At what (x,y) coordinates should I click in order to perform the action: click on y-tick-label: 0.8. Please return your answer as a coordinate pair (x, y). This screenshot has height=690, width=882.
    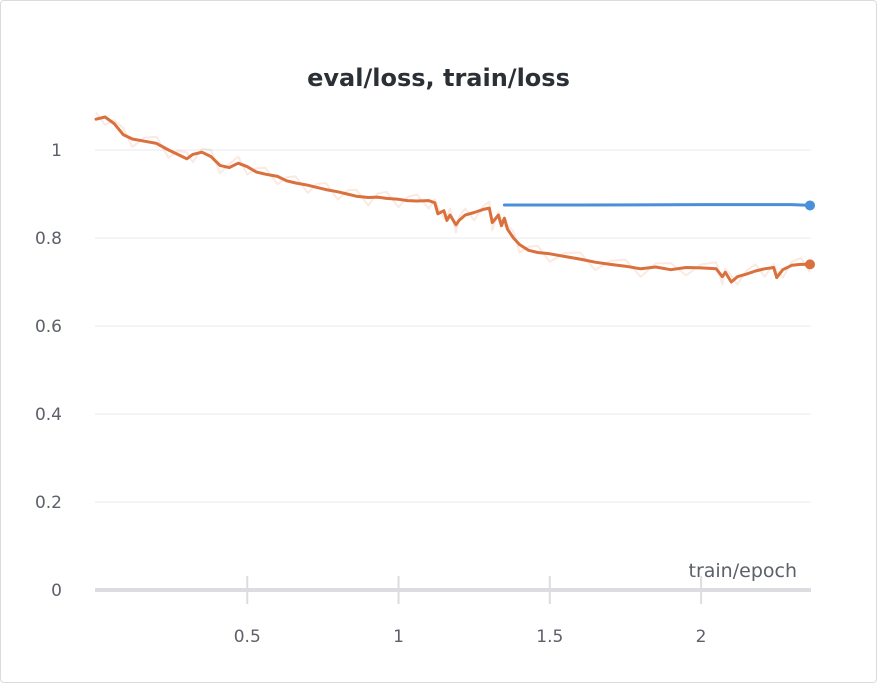
    Looking at the image, I should click on (48, 239).